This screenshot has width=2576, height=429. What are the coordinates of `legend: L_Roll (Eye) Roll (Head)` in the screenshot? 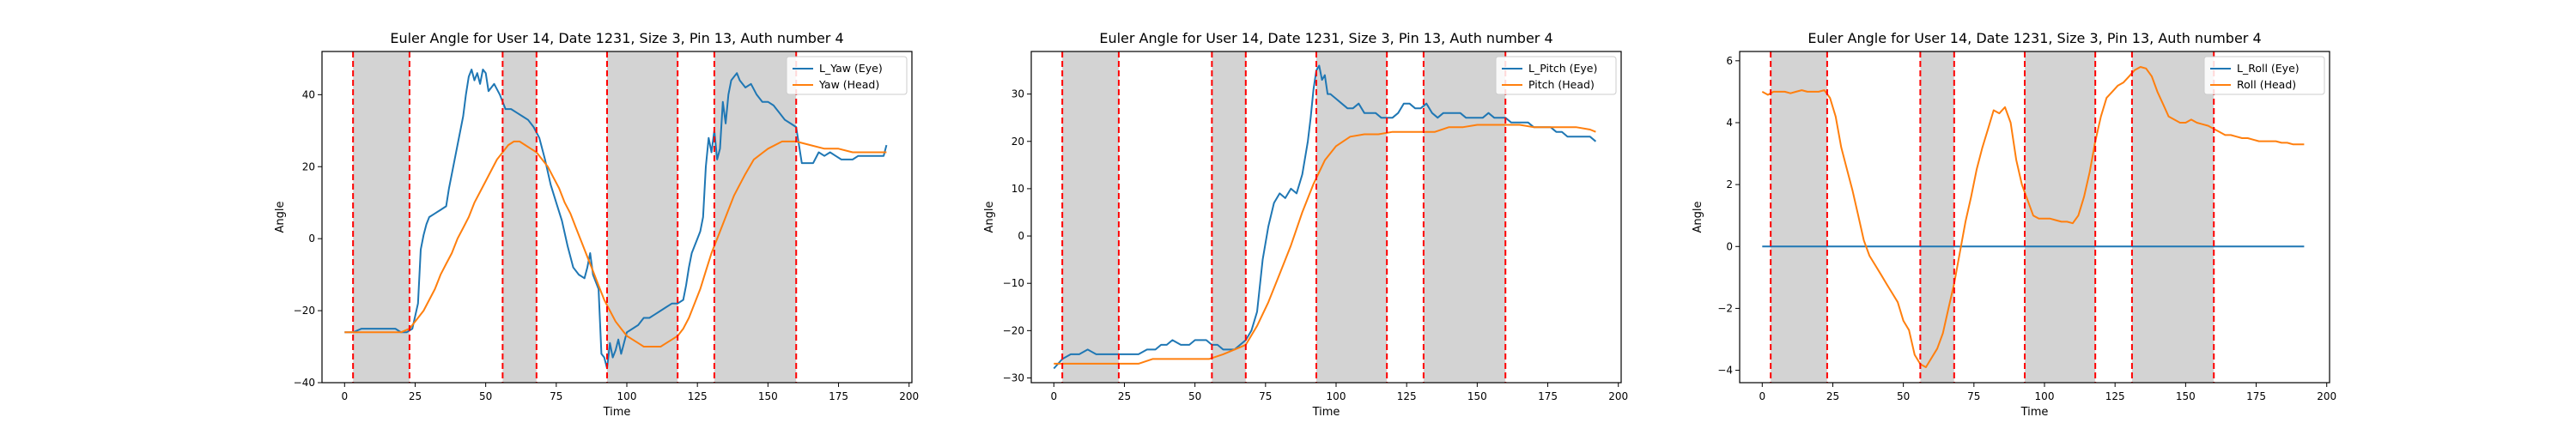 It's located at (2264, 75).